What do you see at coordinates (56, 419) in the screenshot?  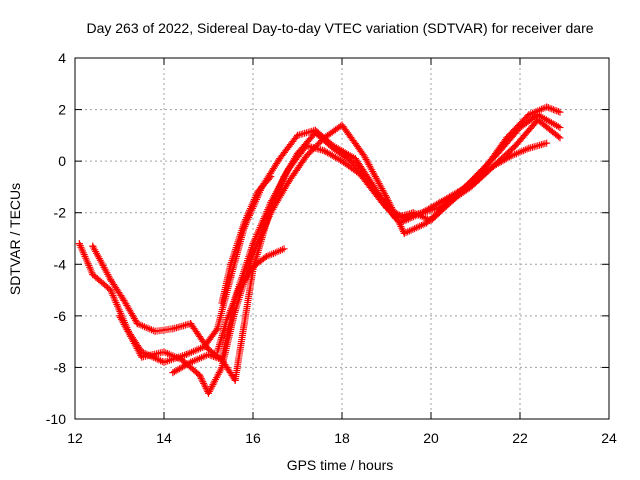 I see `y-tick-label: -10` at bounding box center [56, 419].